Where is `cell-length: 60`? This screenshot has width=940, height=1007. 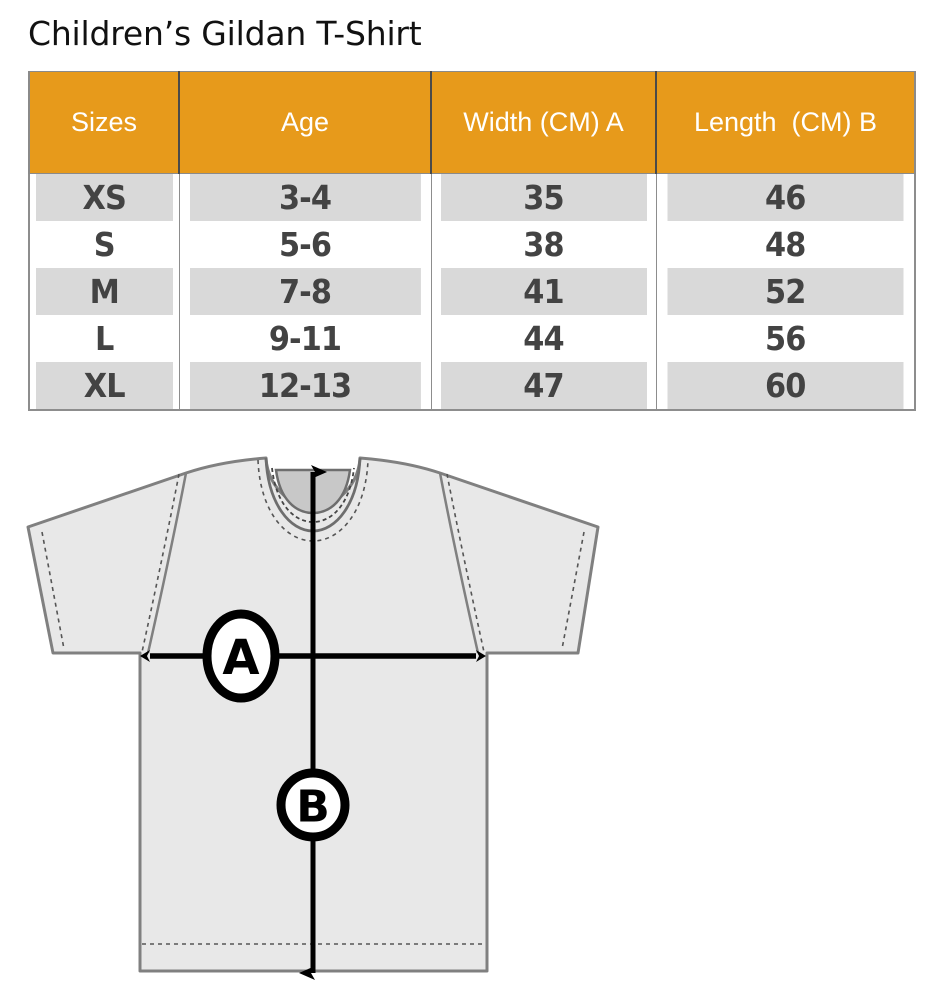
cell-length: 60 is located at coordinates (786, 386).